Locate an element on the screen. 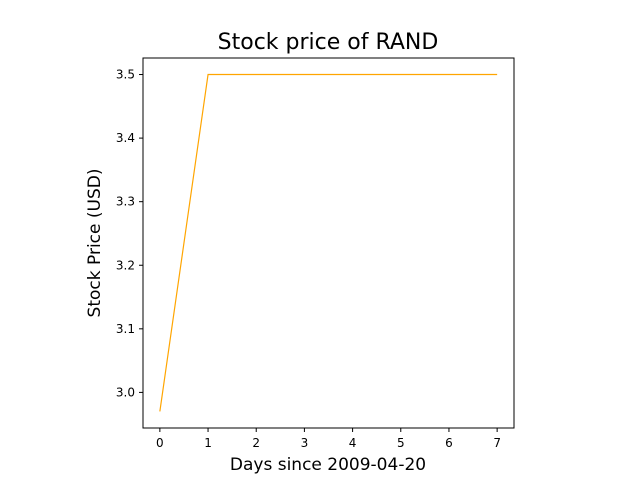 The image size is (640, 480). x-tick-label: 5 is located at coordinates (401, 443).